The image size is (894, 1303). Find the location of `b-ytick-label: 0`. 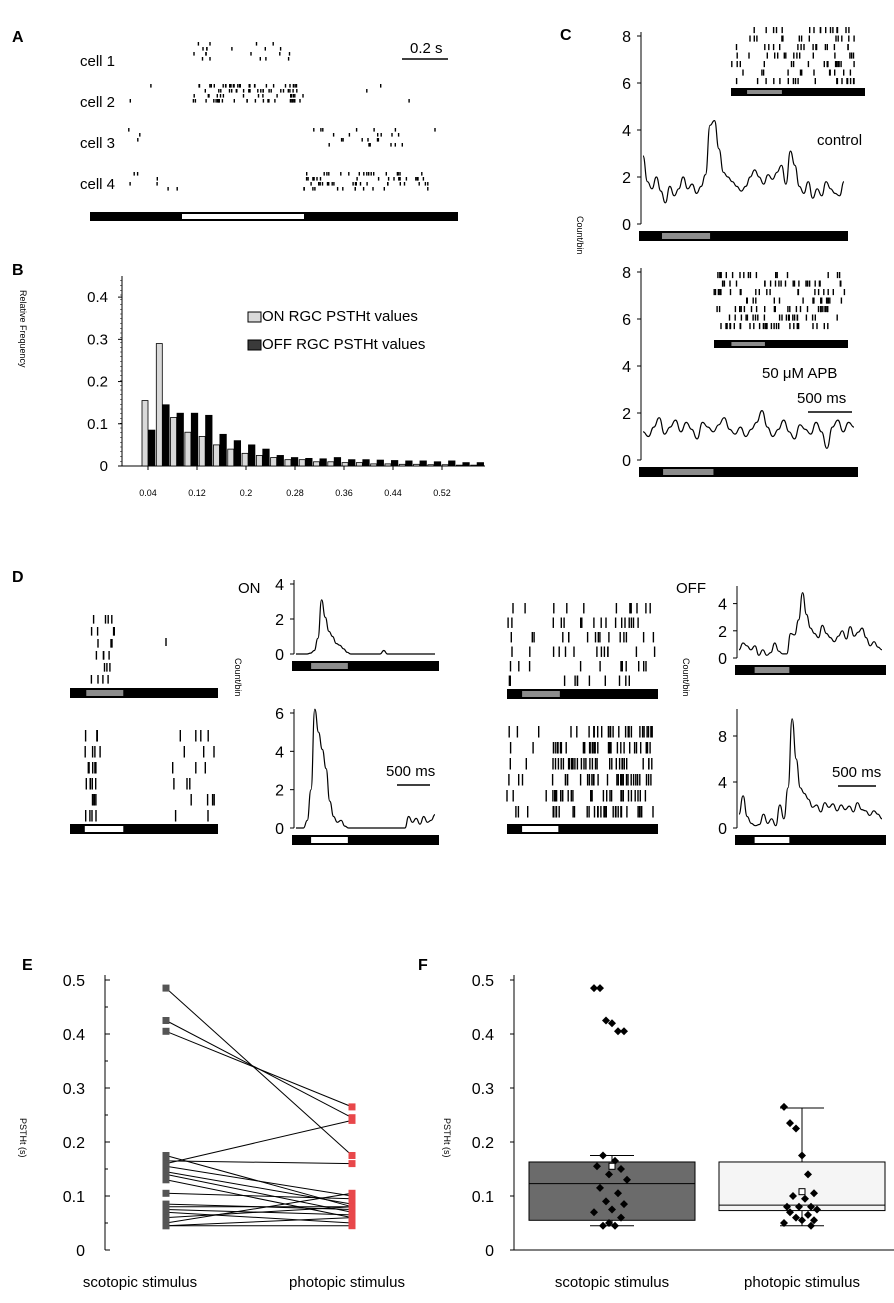

b-ytick-label: 0 is located at coordinates (104, 466).